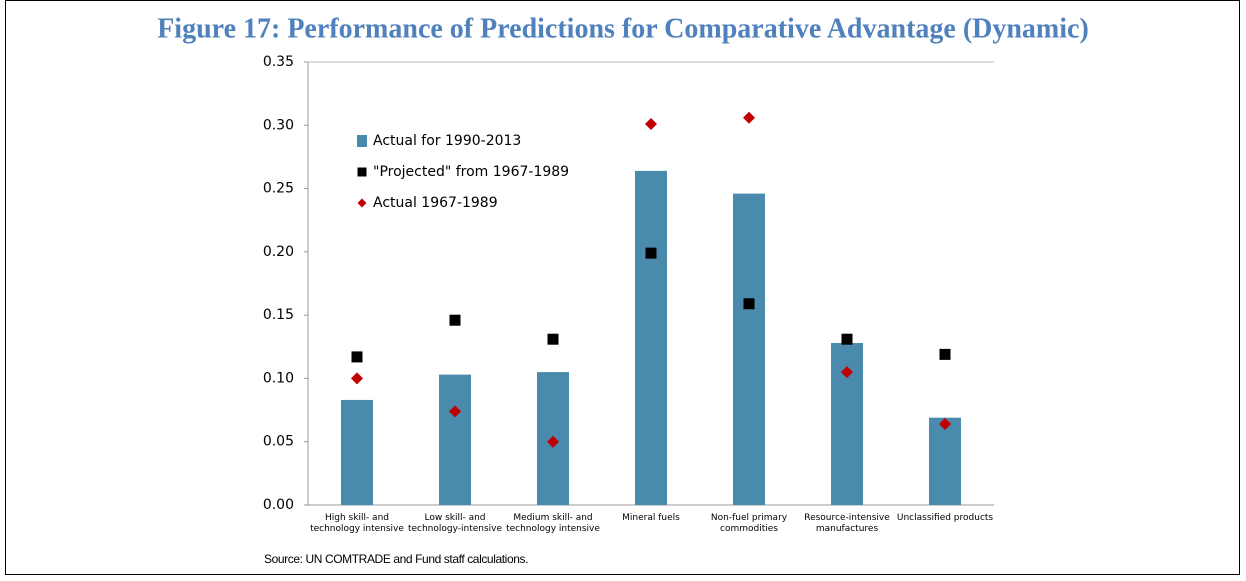 The height and width of the screenshot is (581, 1246). Describe the element at coordinates (278, 62) in the screenshot. I see `y-tick-label: 0.35` at that location.